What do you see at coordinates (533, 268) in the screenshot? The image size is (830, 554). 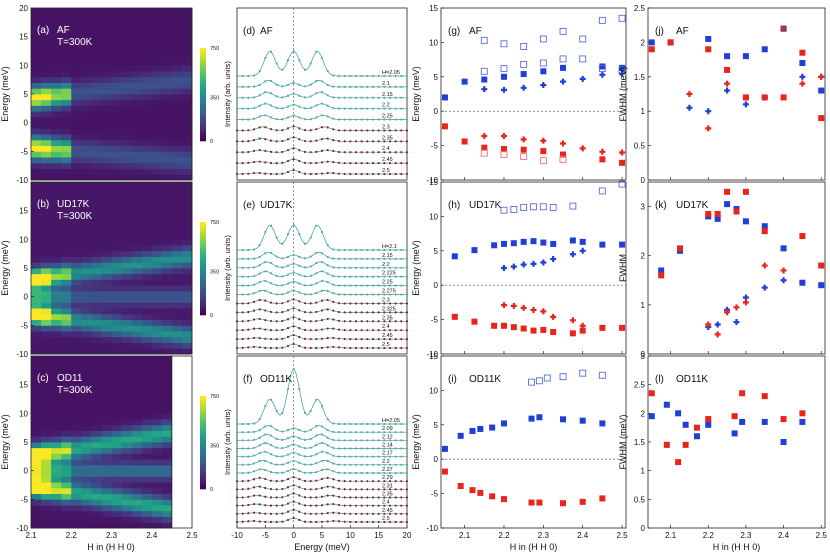 I see `scatter-frame` at bounding box center [533, 268].